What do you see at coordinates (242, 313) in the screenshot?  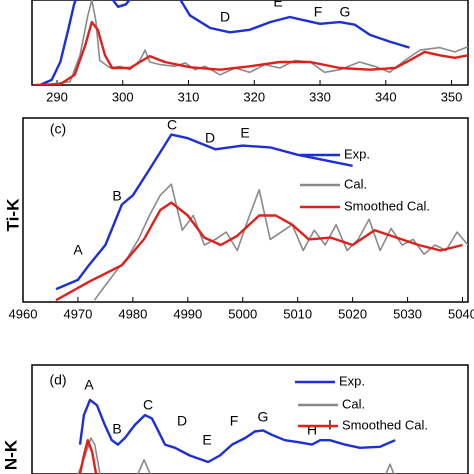 I see `x-tick-label: 5000` at bounding box center [242, 313].